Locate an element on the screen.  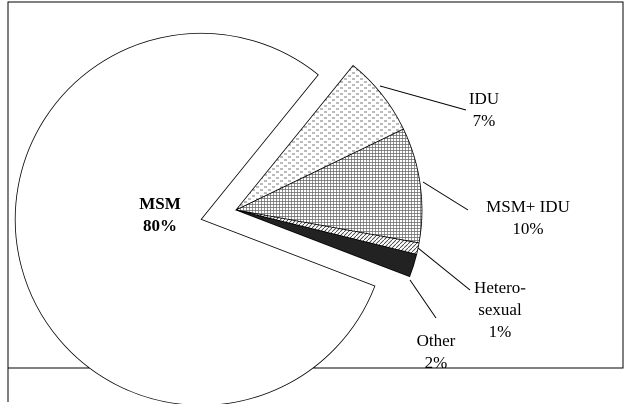
slice-label: Hetero- sexual 1% is located at coordinates (500, 310).